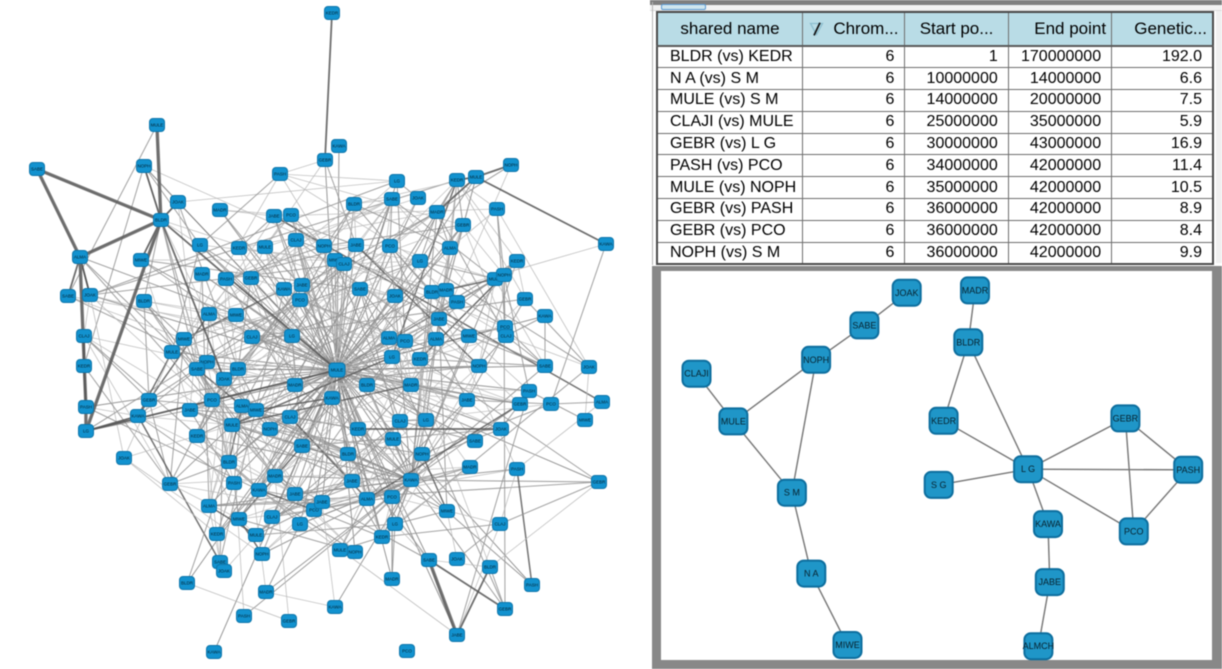  I want to click on svg-text: S M, so click(792, 493).